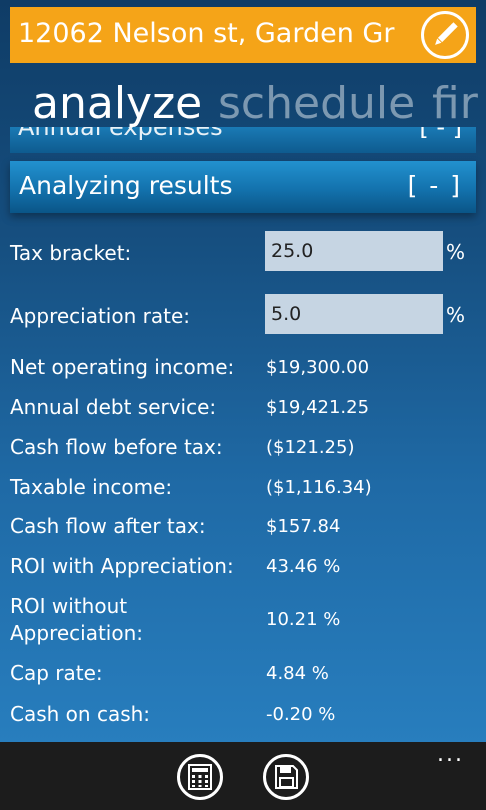 The width and height of the screenshot is (486, 810). Describe the element at coordinates (303, 526) in the screenshot. I see `result-value: $157.84` at that location.